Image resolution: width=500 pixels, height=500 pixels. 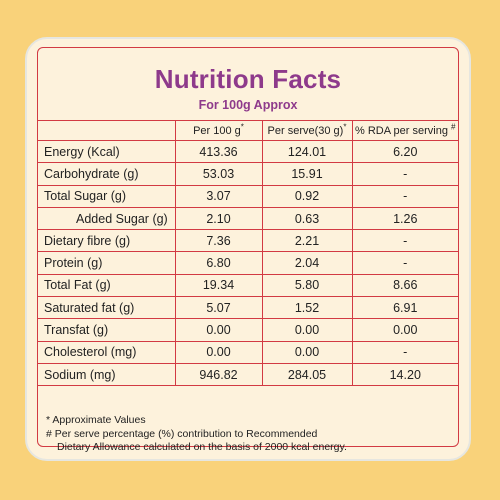 What do you see at coordinates (218, 308) in the screenshot?
I see `value-per-100g: 5.07` at bounding box center [218, 308].